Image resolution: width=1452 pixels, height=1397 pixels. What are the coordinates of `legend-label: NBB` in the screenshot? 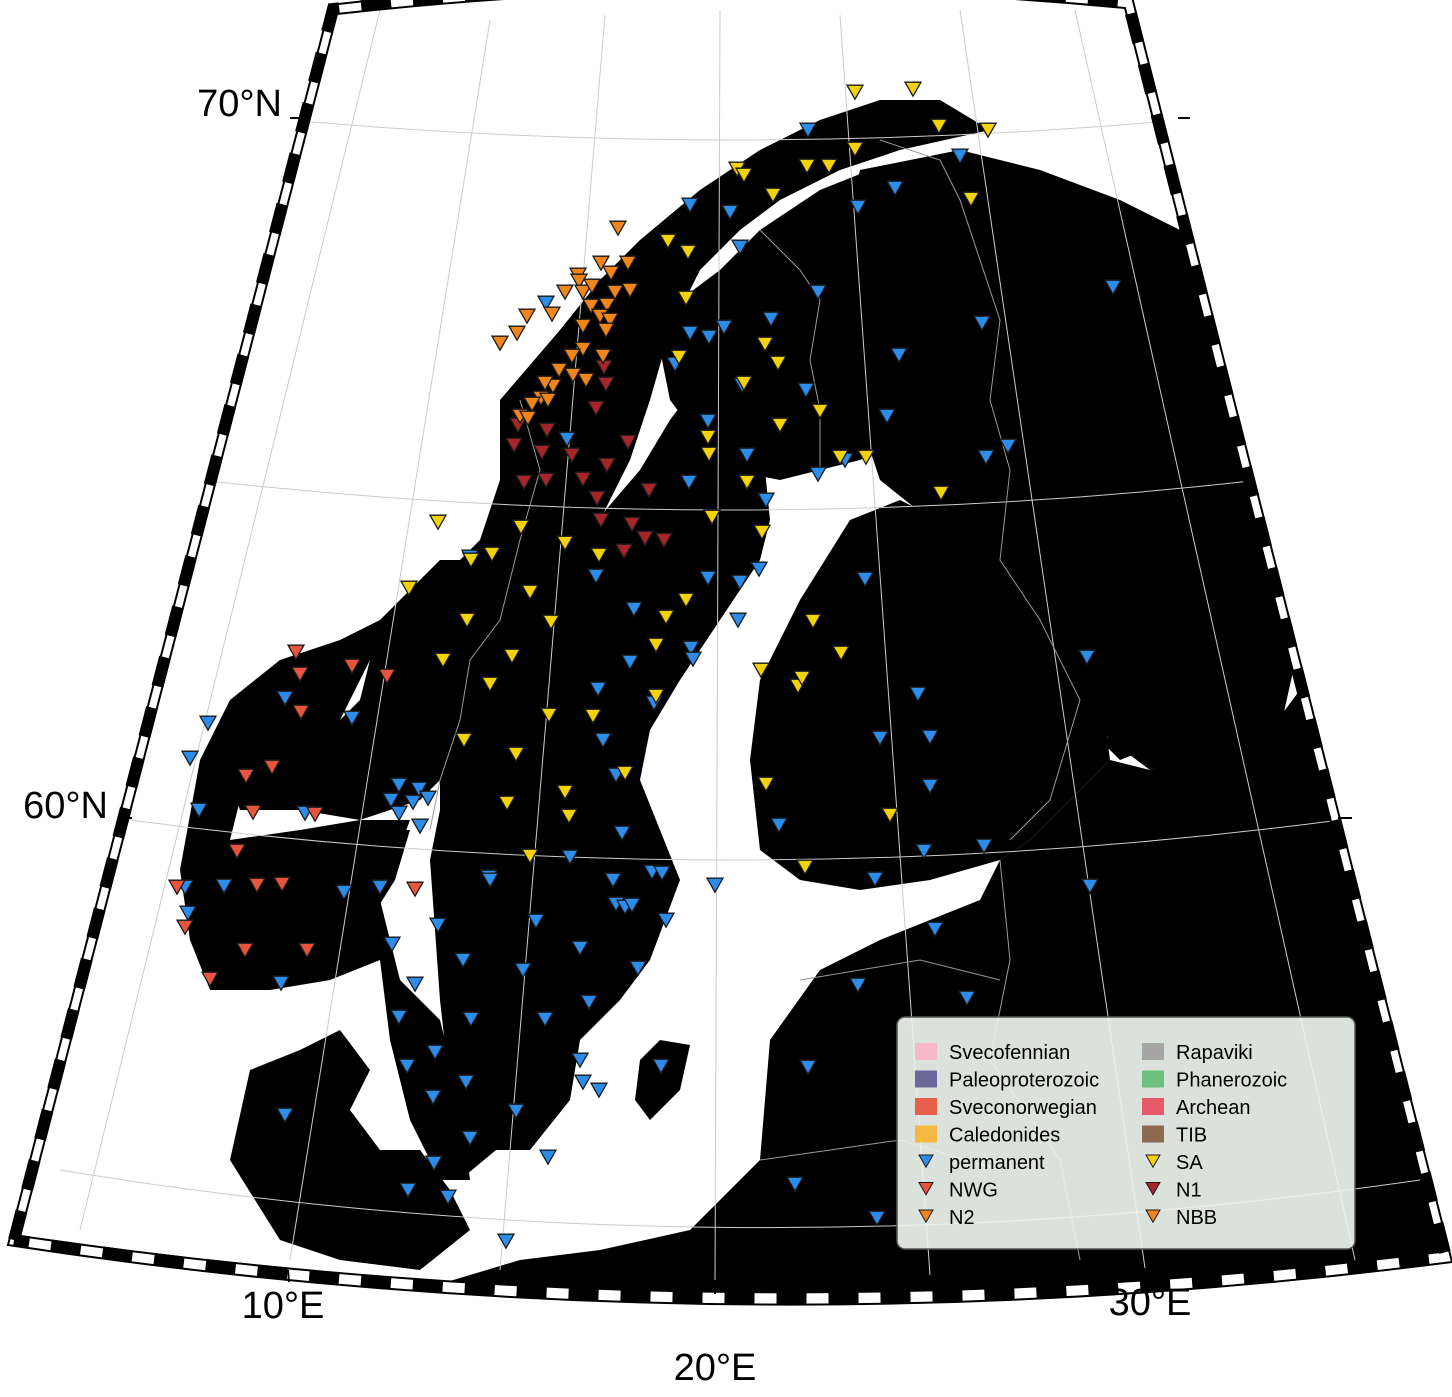 It's located at (1196, 1218).